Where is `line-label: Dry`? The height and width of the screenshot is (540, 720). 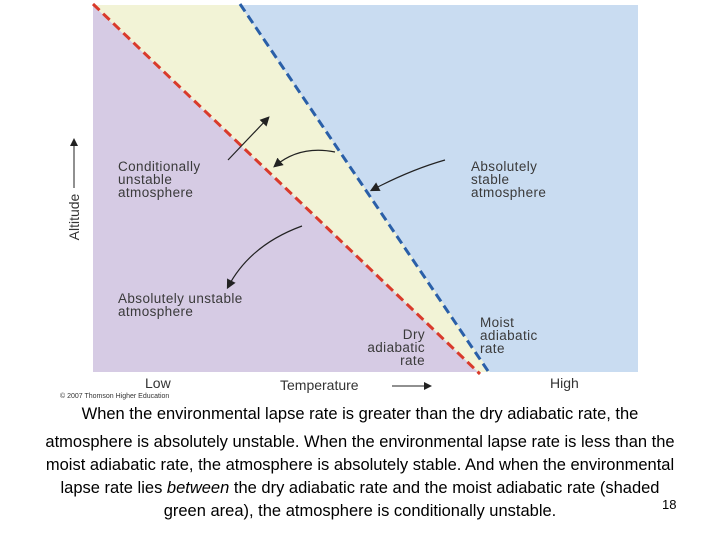 line-label: Dry is located at coordinates (414, 334).